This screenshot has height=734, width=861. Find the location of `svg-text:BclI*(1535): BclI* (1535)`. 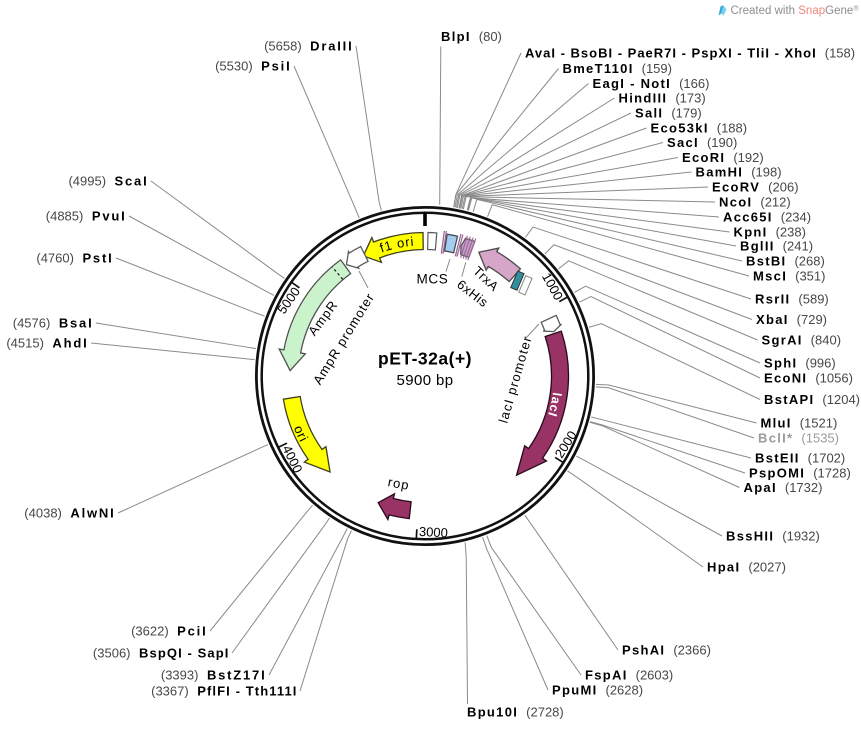

svg-text:BclI*(1535): BclI* (1535) is located at coordinates (798, 438).